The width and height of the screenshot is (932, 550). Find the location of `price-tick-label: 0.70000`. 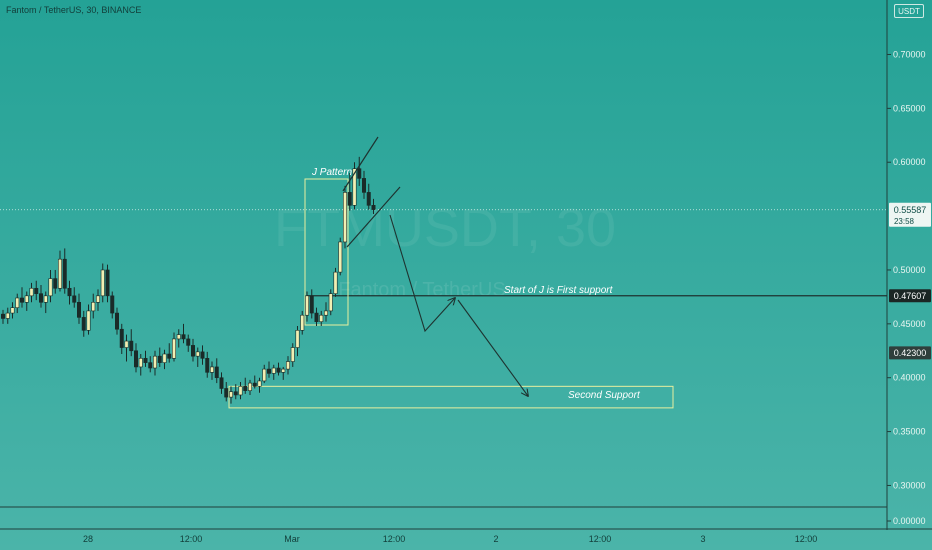

price-tick-label: 0.70000 is located at coordinates (909, 54).